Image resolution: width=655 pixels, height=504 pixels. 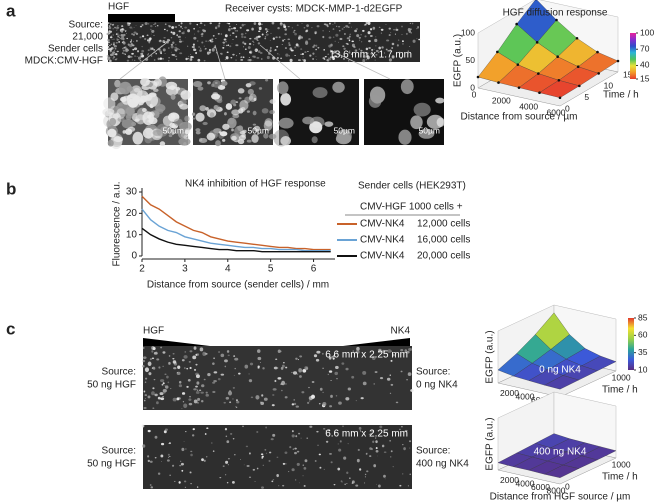 What do you see at coordinates (153, 331) in the screenshot?
I see `gradient-label: HGF` at bounding box center [153, 331].